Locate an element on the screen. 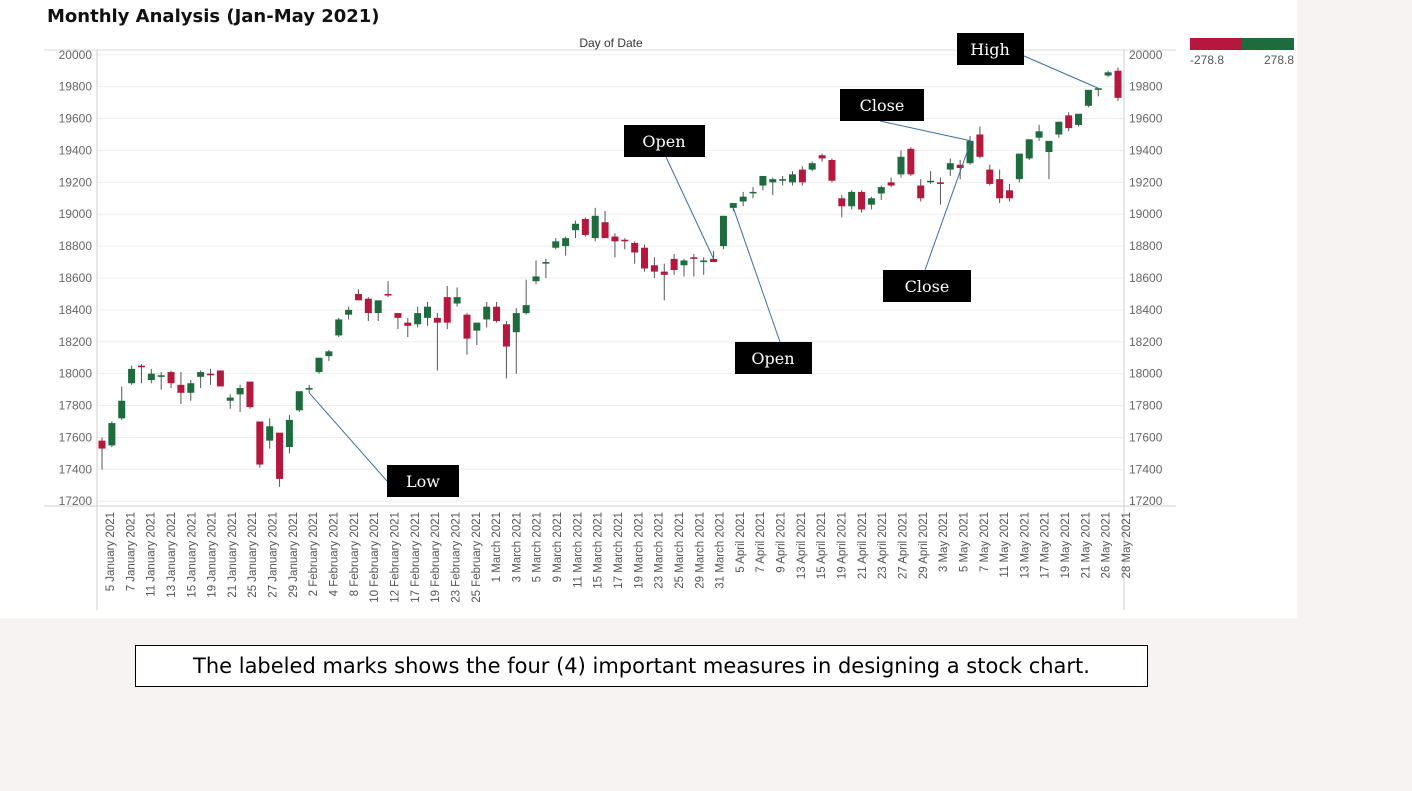 The height and width of the screenshot is (791, 1412). x-tick-label: 3 March 2021 is located at coordinates (517, 547).